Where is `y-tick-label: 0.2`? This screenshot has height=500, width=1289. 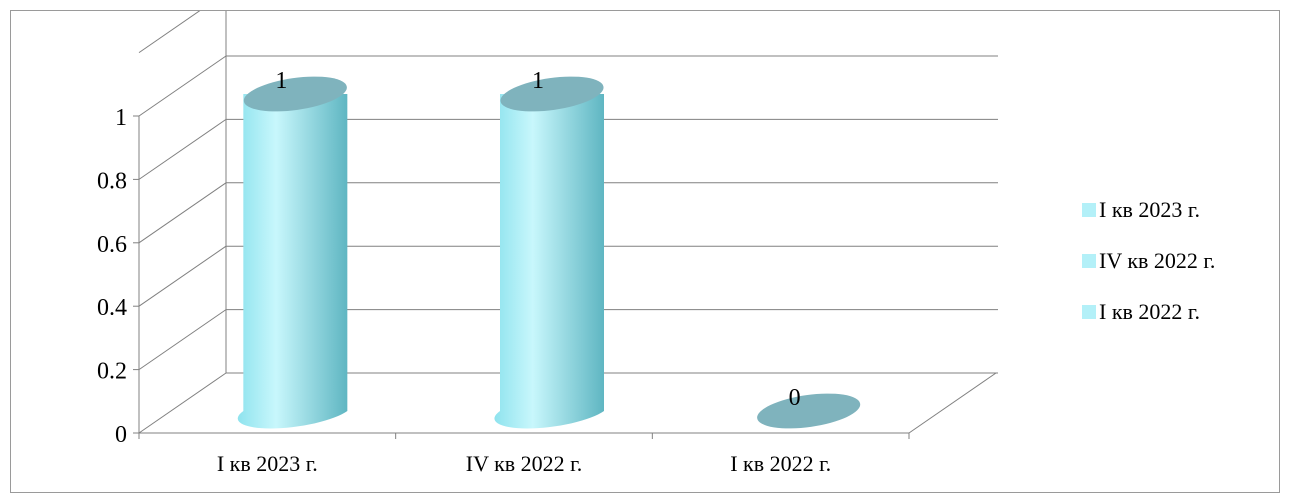 y-tick-label: 0.2 is located at coordinates (112, 372).